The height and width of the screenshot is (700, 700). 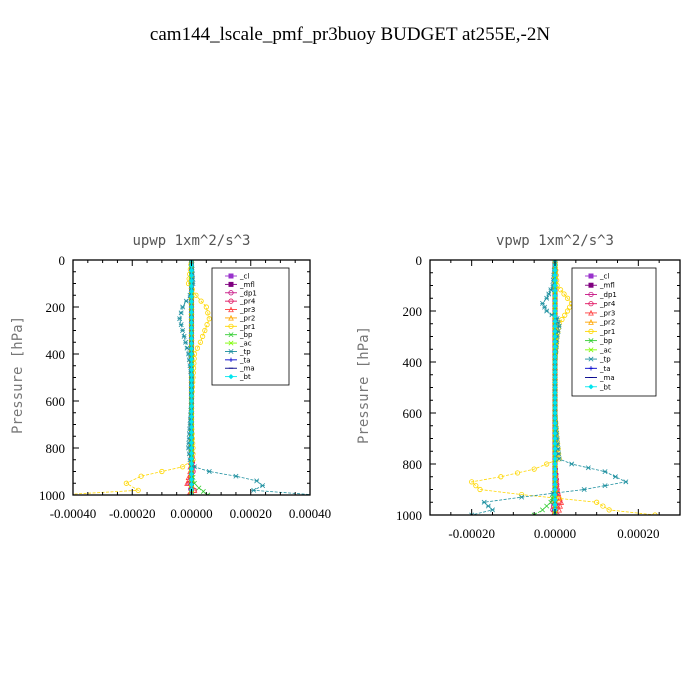 I want to click on series-group, so click(x=563, y=387).